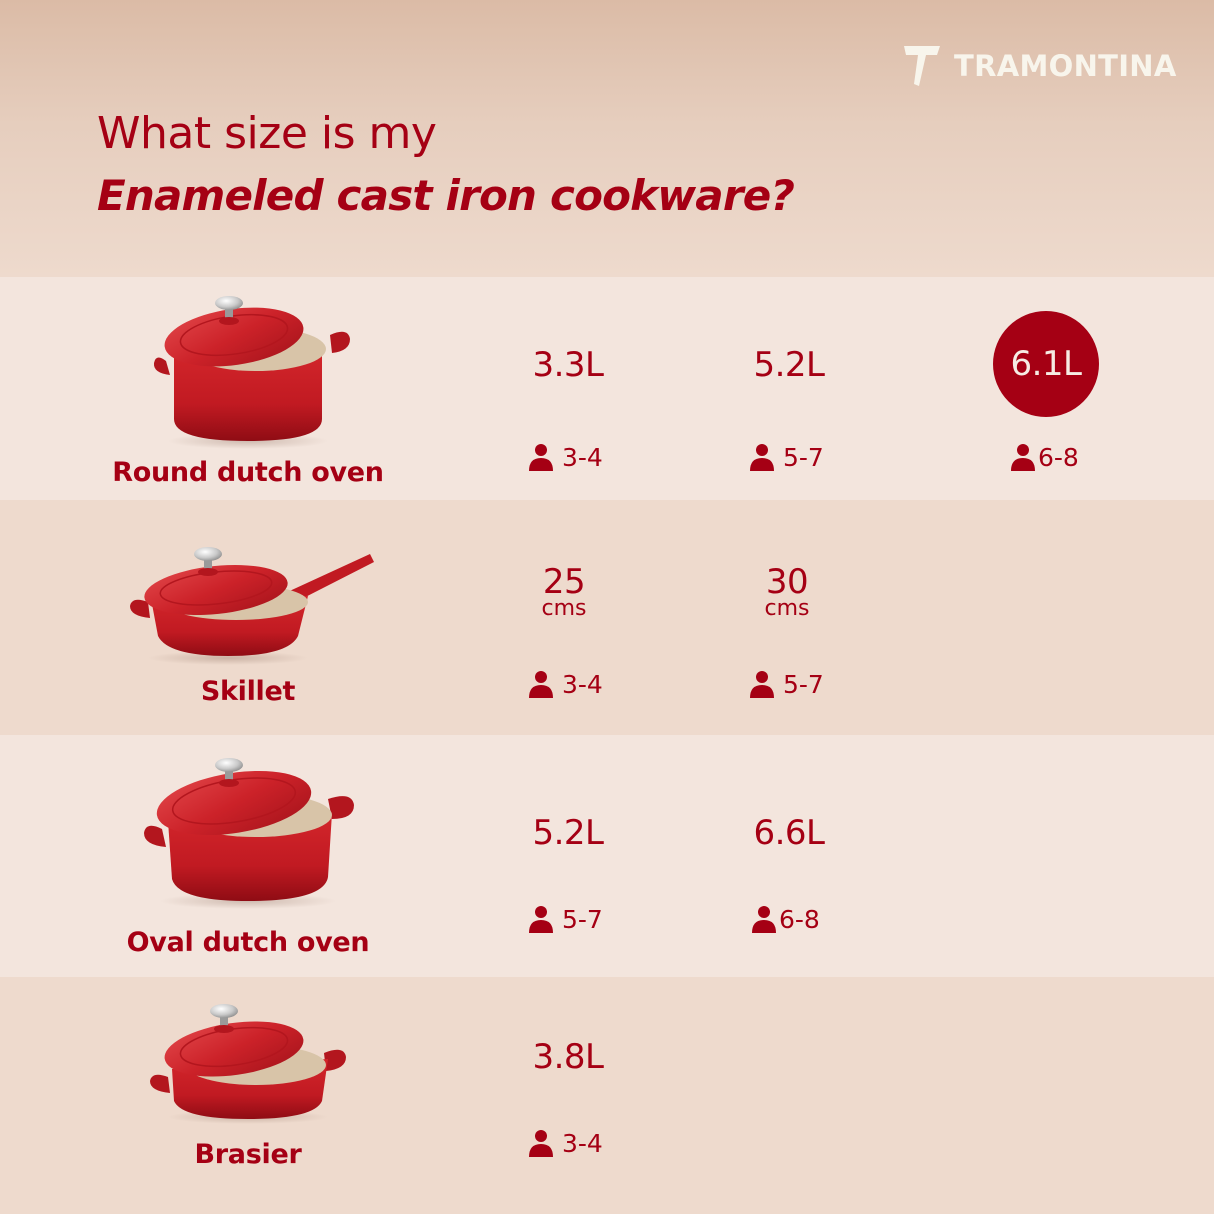 The image size is (1214, 1214). I want to click on round-dutch-oven-image, so click(251, 372).